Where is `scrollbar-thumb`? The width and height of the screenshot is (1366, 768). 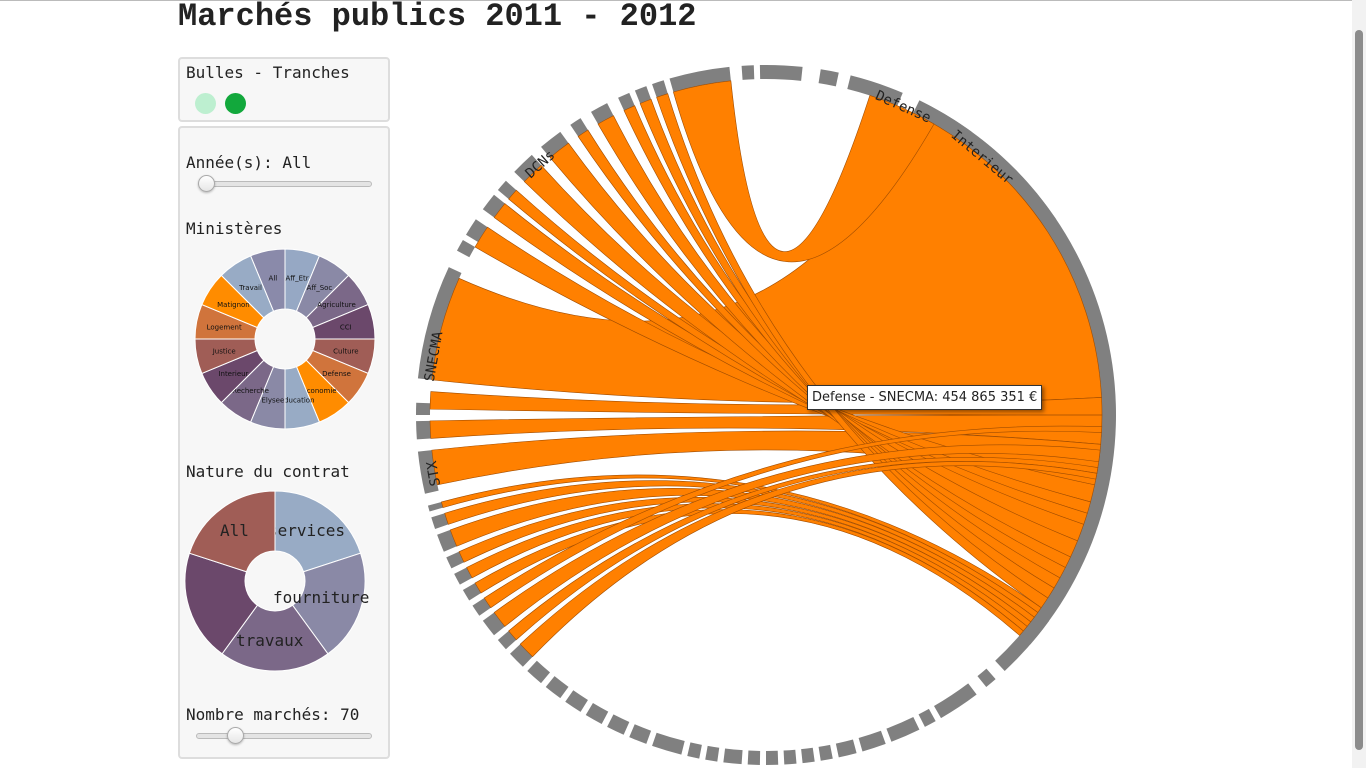 scrollbar-thumb is located at coordinates (1359, 390).